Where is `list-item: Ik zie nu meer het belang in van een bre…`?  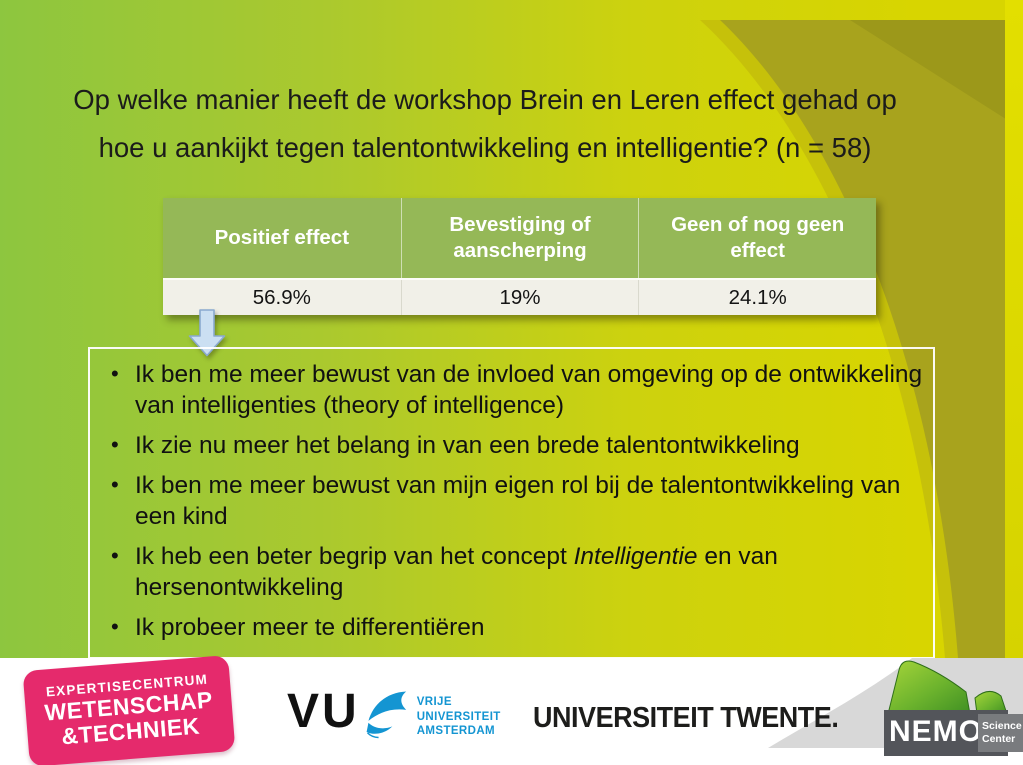
list-item: Ik zie nu meer het belang in van een bre… is located at coordinates (514, 445).